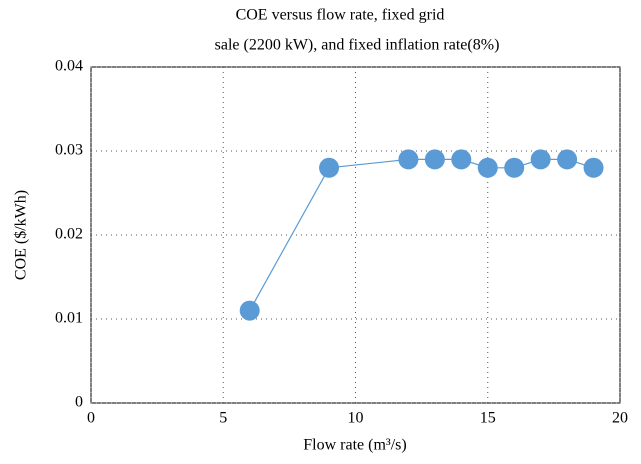  I want to click on y-axis-label: COE ($/kWh), so click(21, 235).